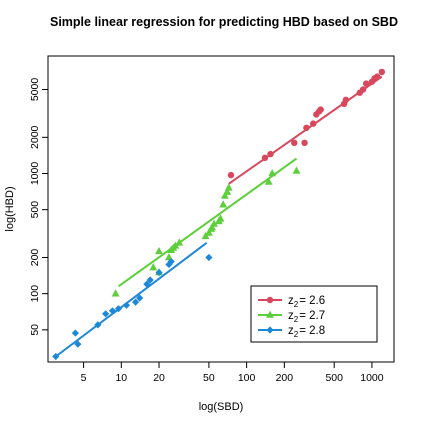 This screenshot has width=423, height=422. What do you see at coordinates (35, 137) in the screenshot?
I see `y-tick-label: 2000` at bounding box center [35, 137].